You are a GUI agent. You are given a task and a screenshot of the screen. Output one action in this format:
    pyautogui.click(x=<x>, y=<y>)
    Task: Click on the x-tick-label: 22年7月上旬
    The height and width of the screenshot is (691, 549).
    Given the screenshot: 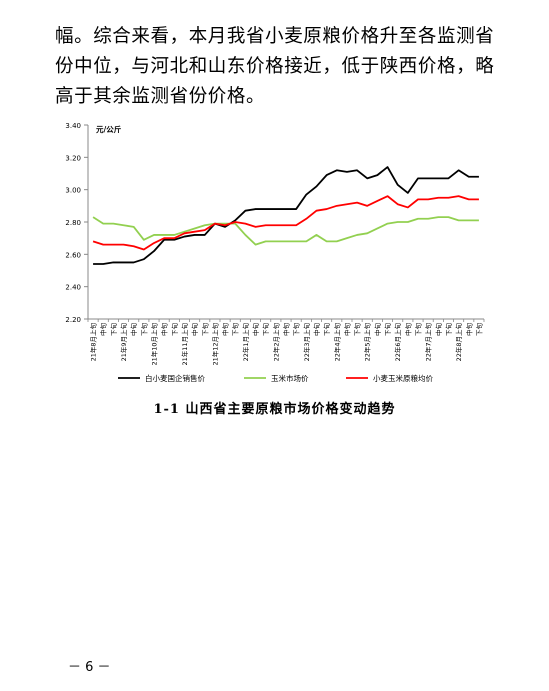 What is the action you would take?
    pyautogui.click(x=428, y=342)
    